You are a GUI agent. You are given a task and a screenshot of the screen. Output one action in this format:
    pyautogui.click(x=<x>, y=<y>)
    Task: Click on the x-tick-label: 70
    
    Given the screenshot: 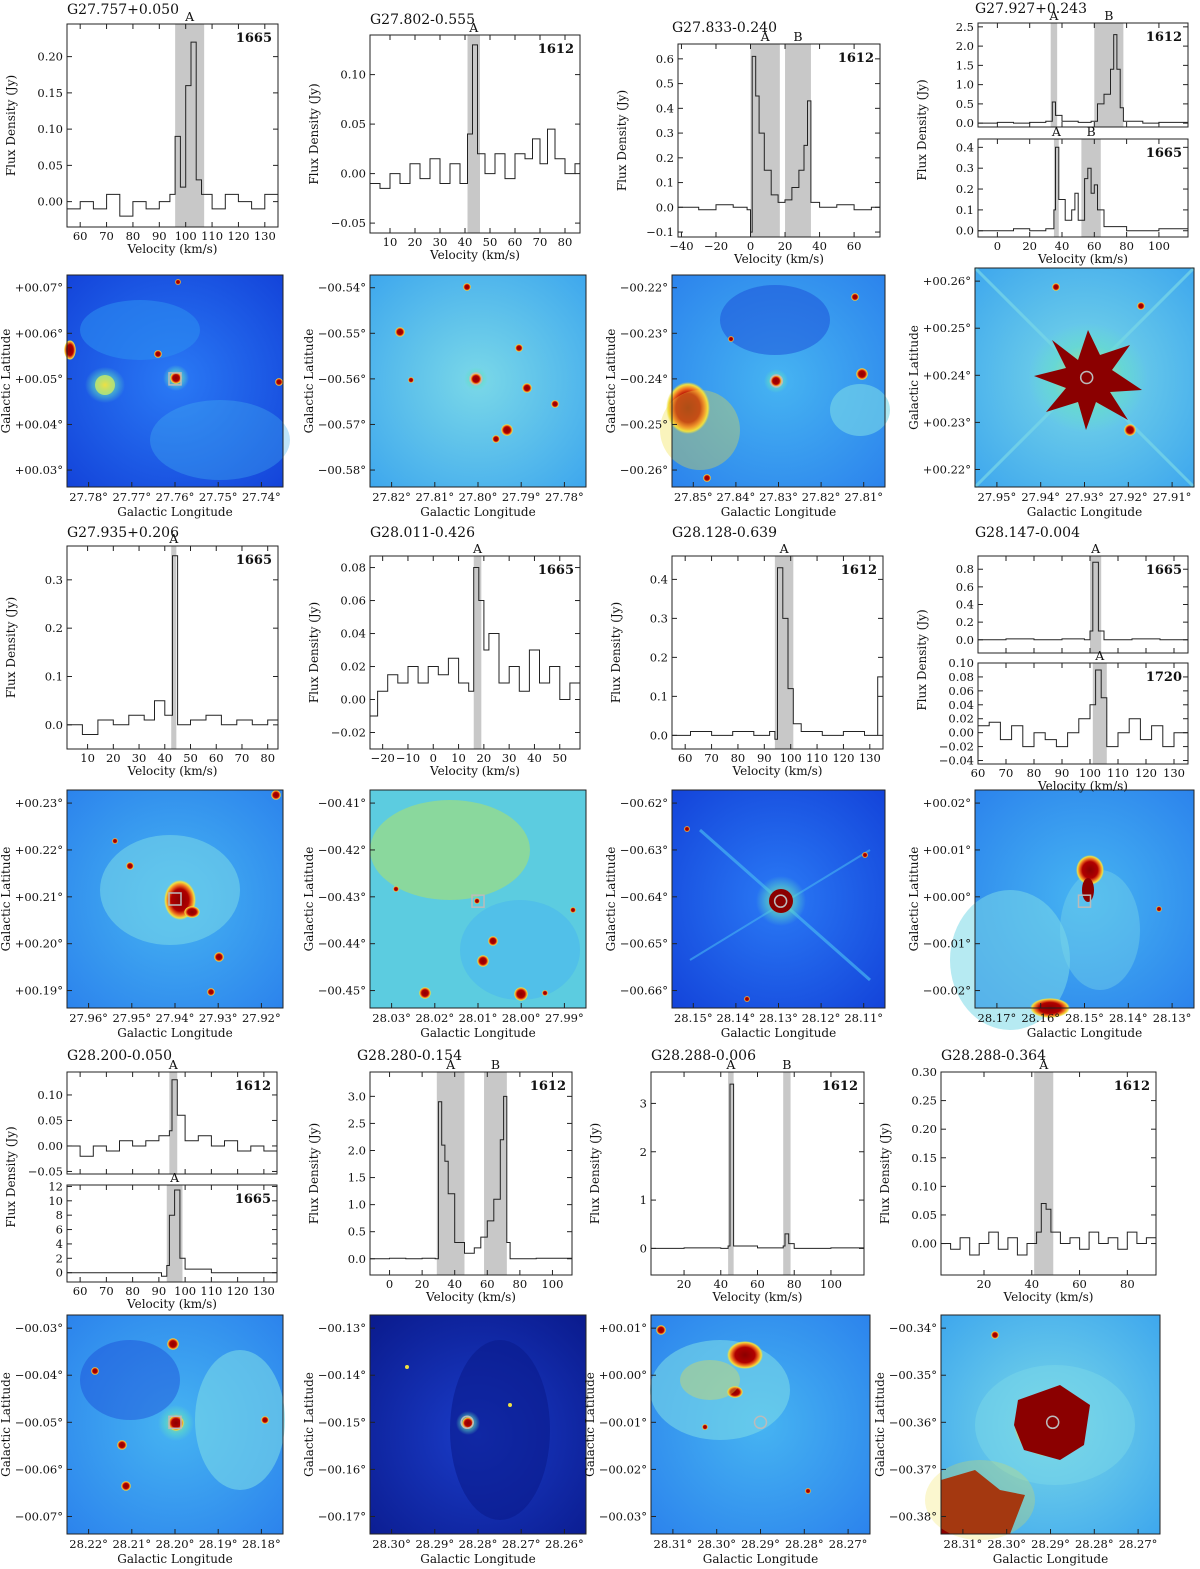 What is the action you would take?
    pyautogui.click(x=242, y=758)
    